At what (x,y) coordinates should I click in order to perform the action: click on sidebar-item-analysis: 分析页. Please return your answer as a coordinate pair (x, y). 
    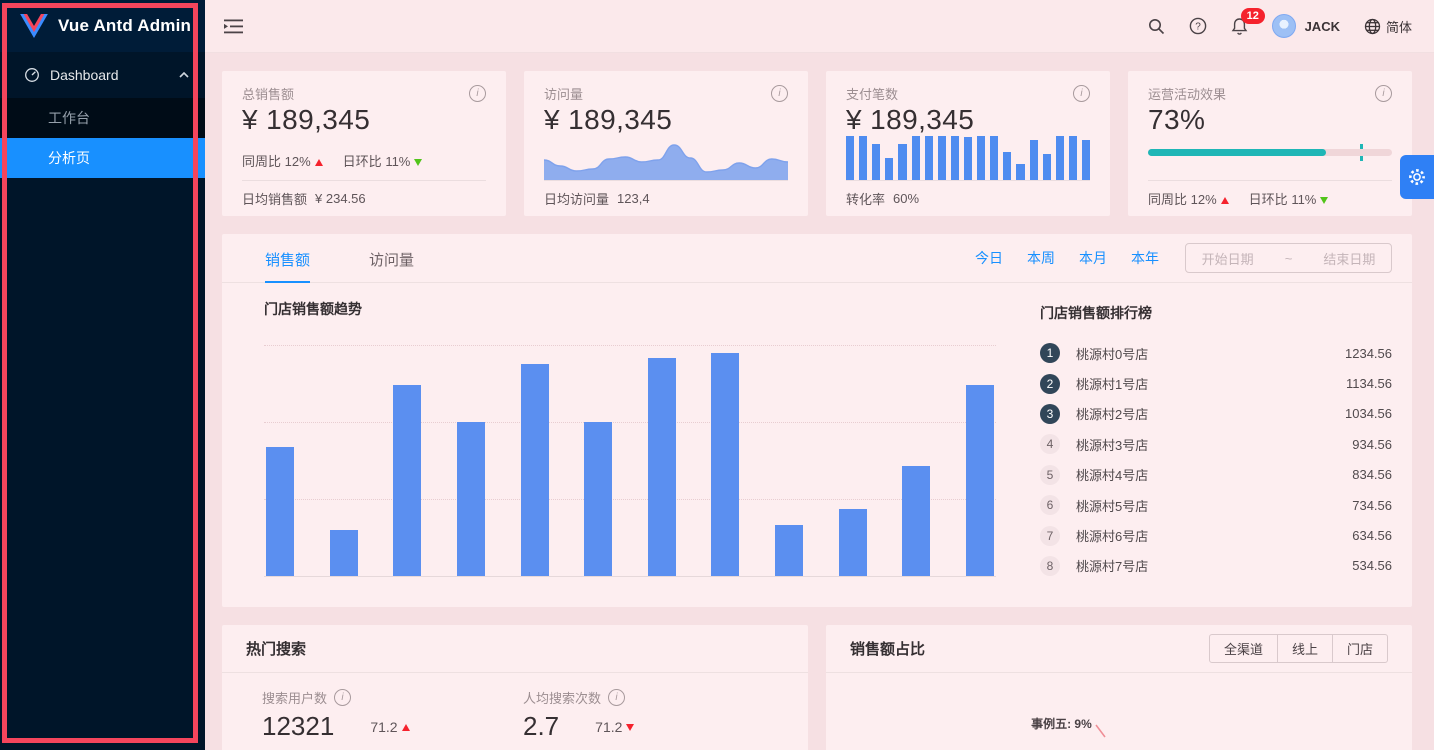
    Looking at the image, I should click on (102, 158).